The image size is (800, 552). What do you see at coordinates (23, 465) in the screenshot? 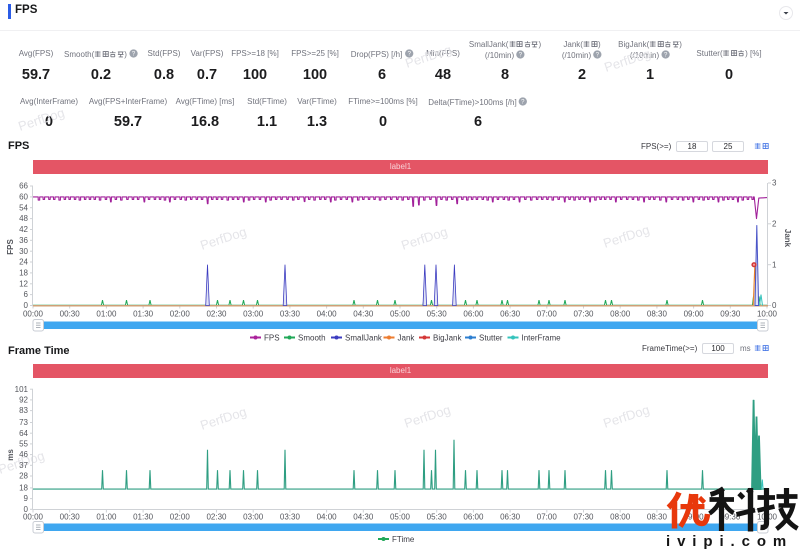
I see `svg-text: 37` at bounding box center [23, 465].